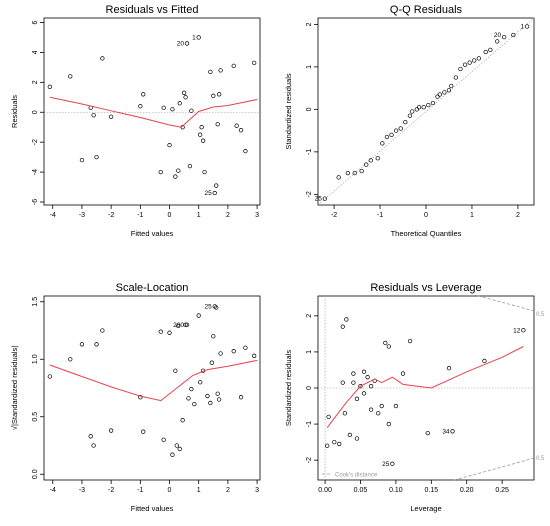  I want to click on y-tick-label: -4, so click(35, 172).